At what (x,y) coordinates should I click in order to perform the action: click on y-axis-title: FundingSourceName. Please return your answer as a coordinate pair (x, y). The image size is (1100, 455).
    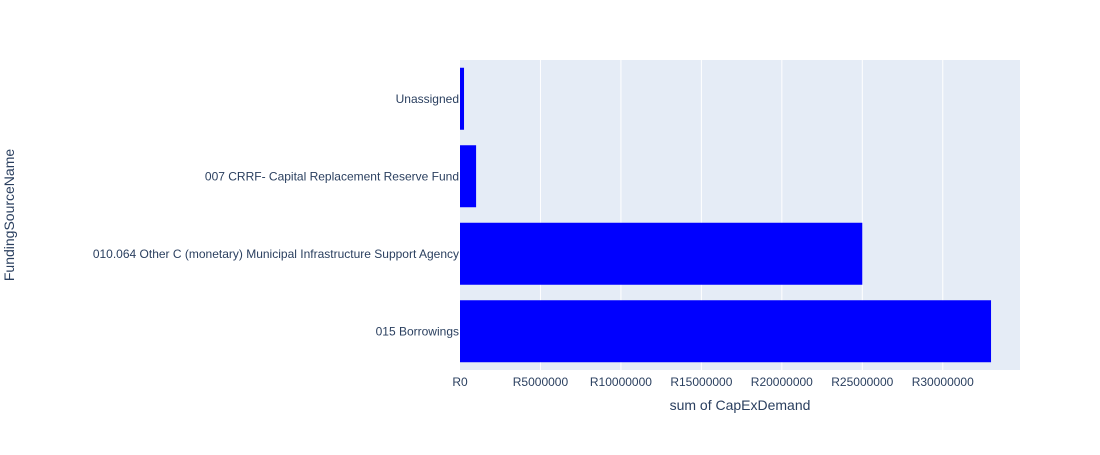
    Looking at the image, I should click on (9, 215).